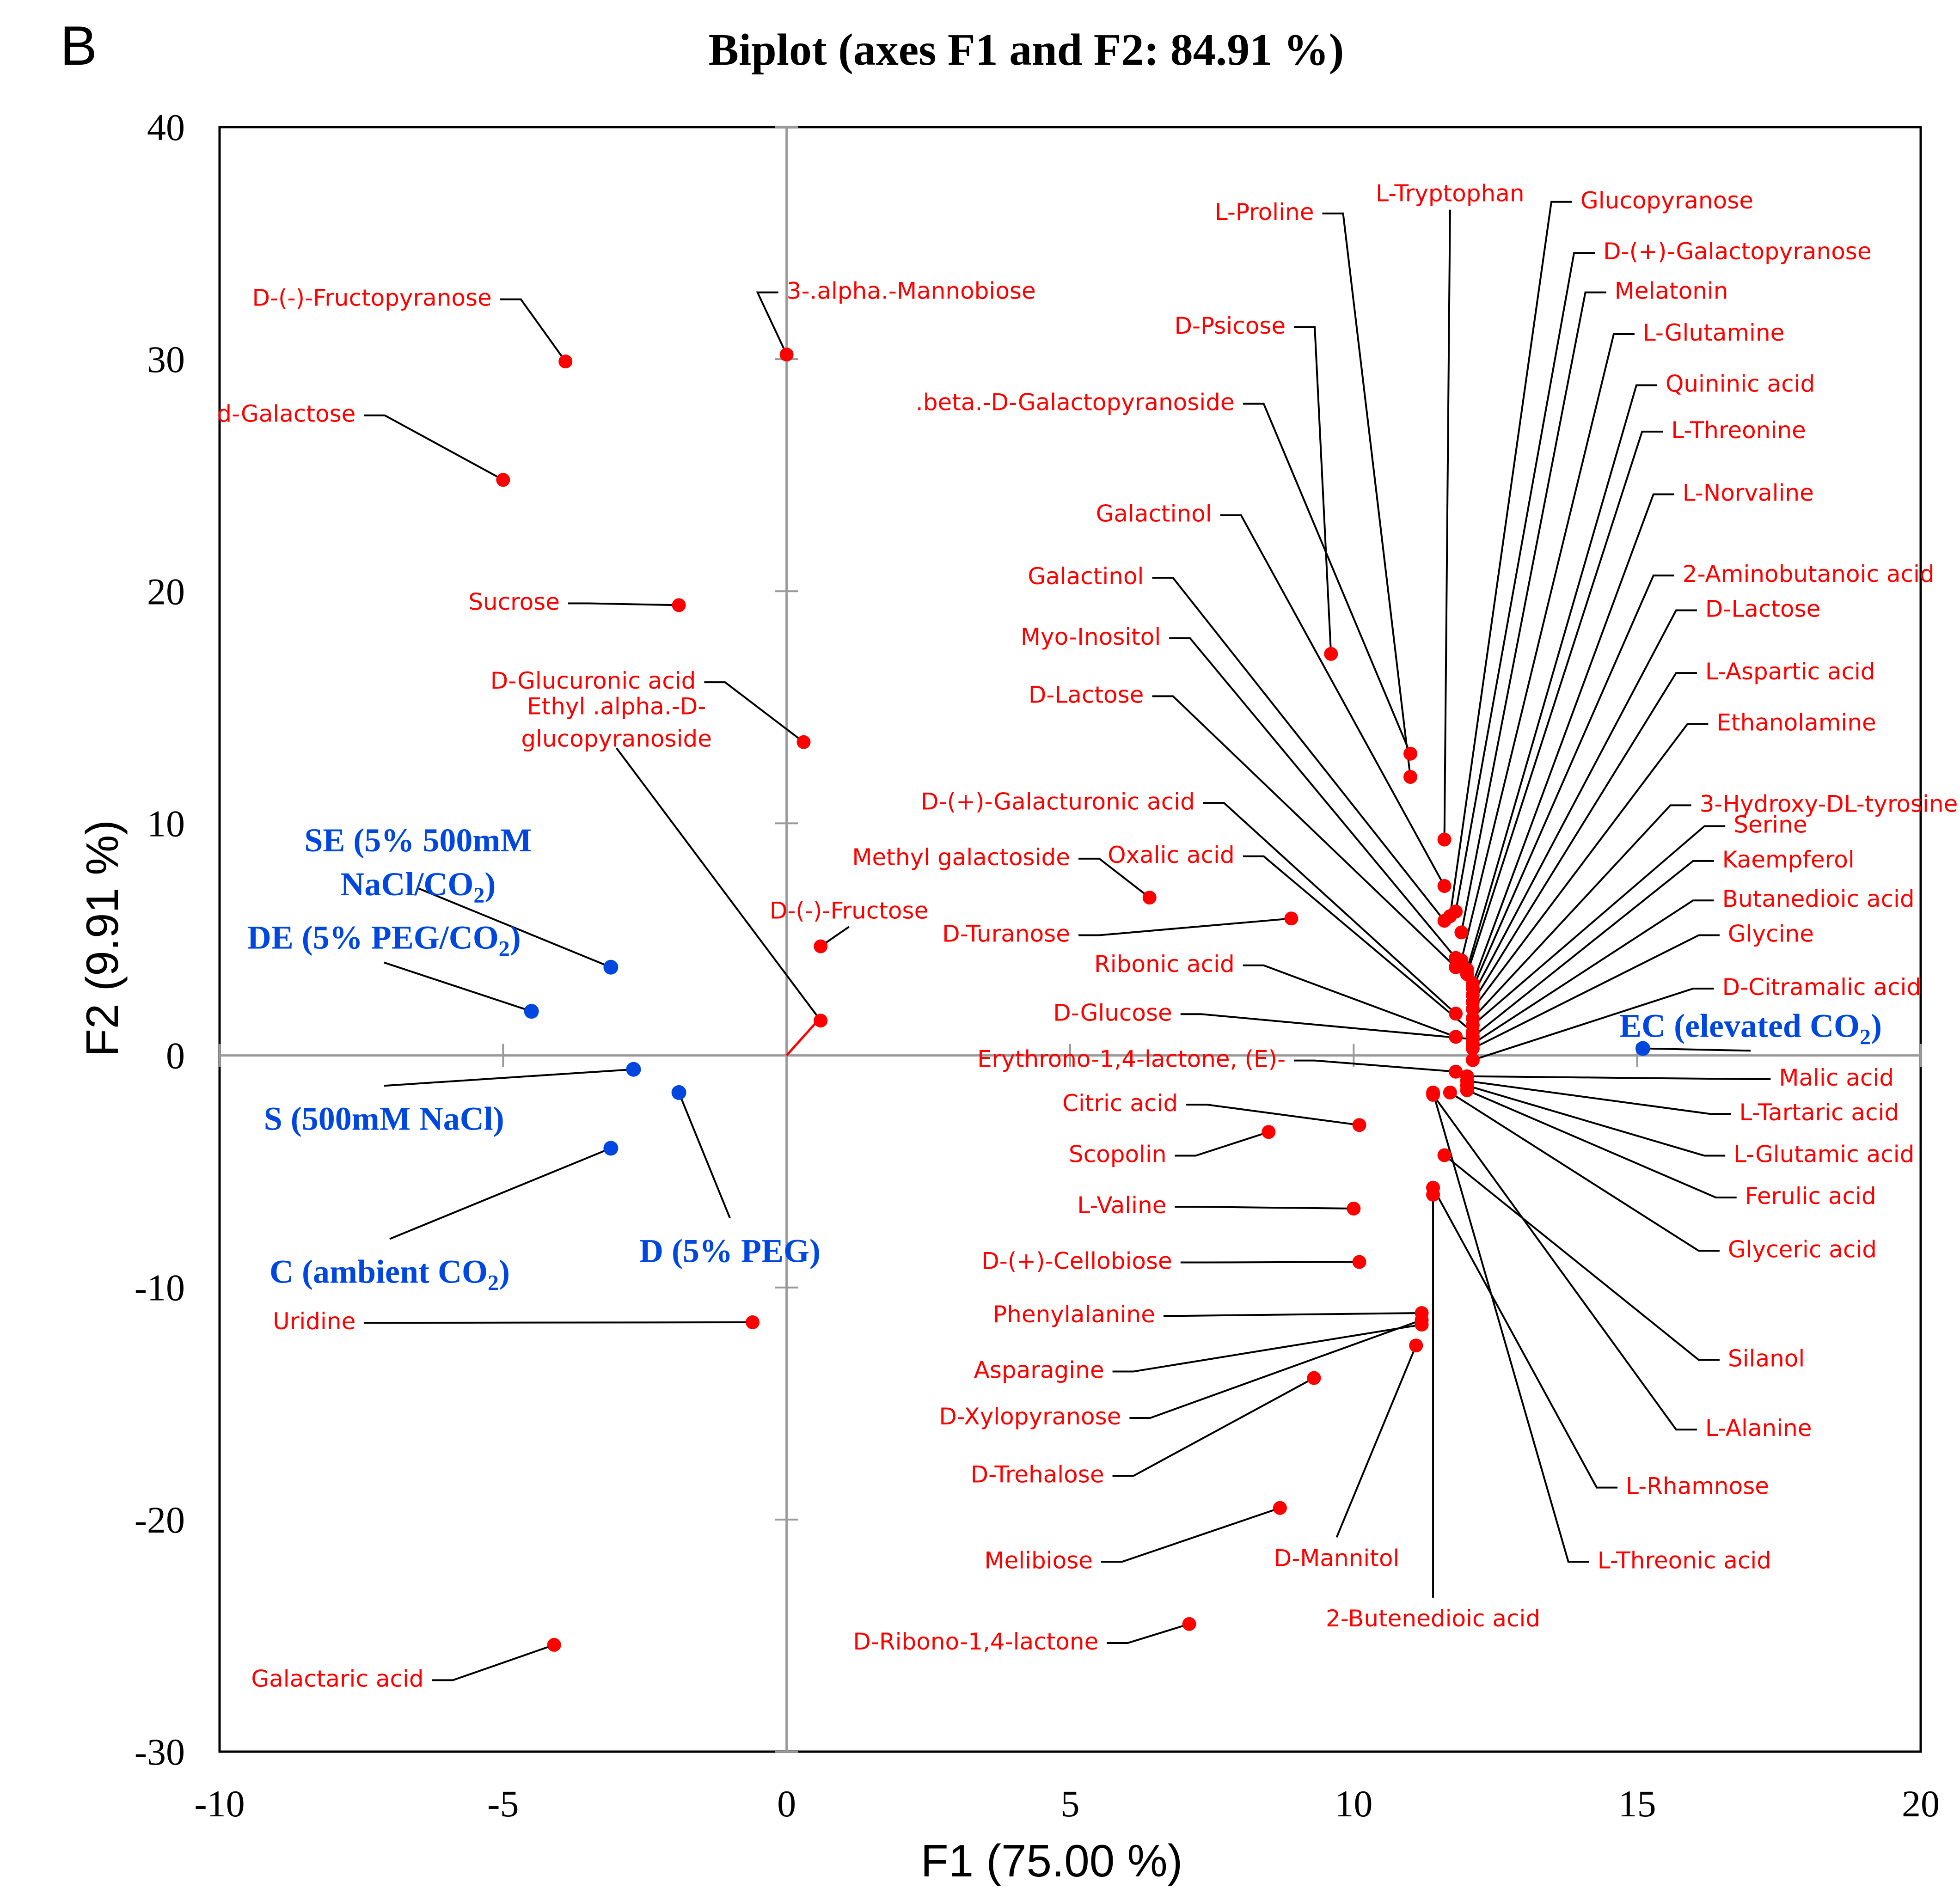 This screenshot has height=1900, width=1960. What do you see at coordinates (390, 1274) in the screenshot?
I see `observation-label: C (ambient CO2)` at bounding box center [390, 1274].